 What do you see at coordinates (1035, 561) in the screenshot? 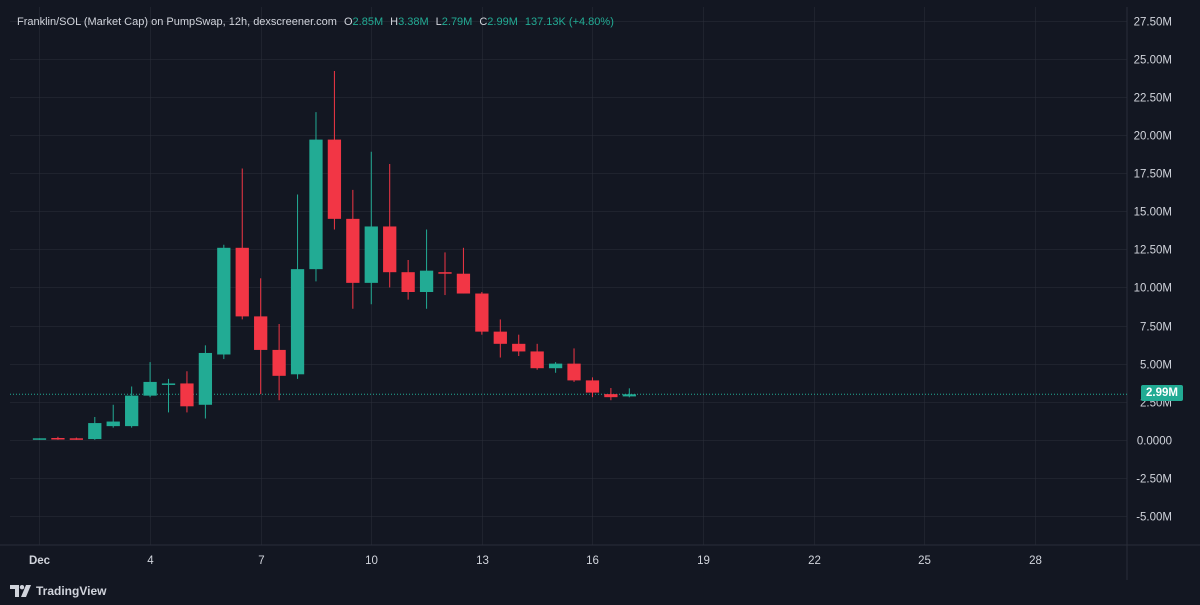
I see `x-tick-label: 28` at bounding box center [1035, 561].